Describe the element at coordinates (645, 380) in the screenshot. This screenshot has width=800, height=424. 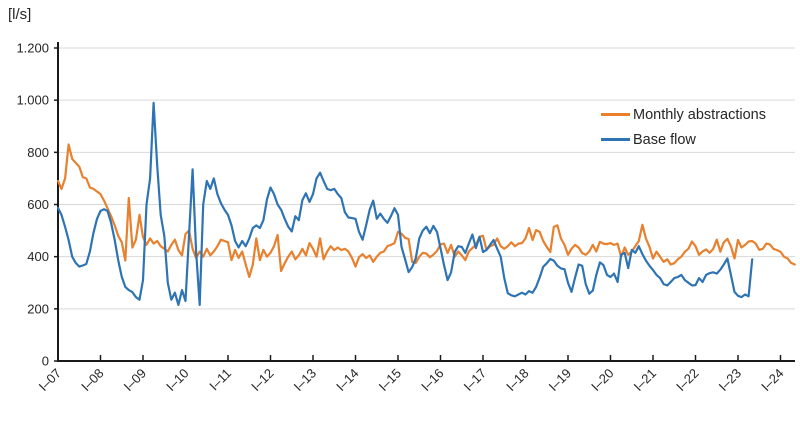
I see `svg-text: I–21` at that location.